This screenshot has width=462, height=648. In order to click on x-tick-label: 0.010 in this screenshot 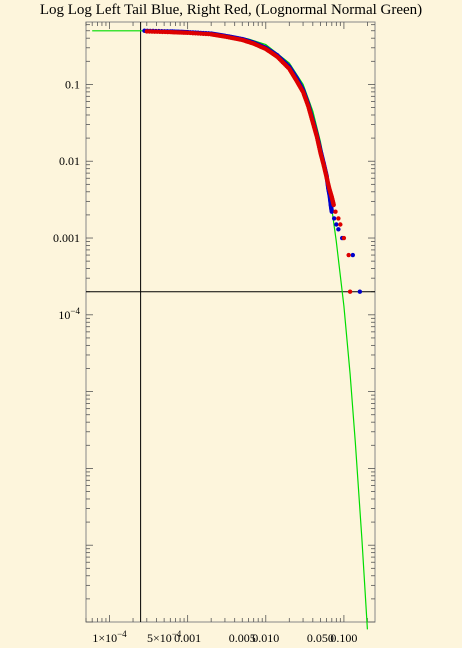, I will do `click(265, 638)`.